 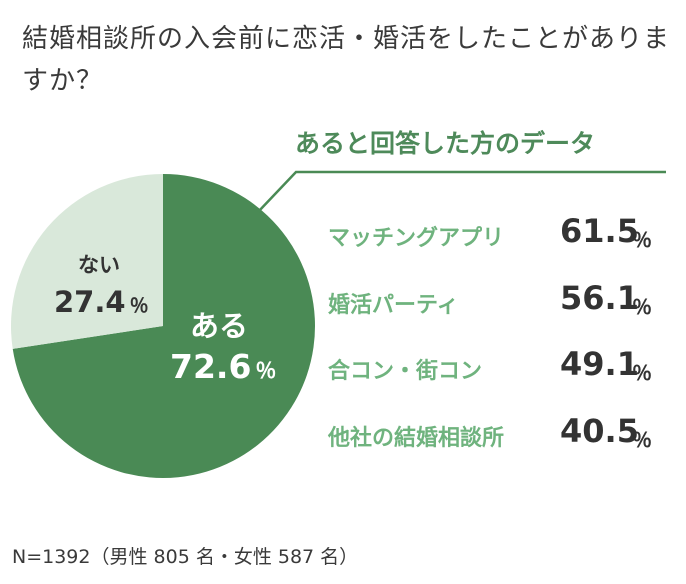 I want to click on detail-label: 合コン・街コン, so click(x=405, y=371).